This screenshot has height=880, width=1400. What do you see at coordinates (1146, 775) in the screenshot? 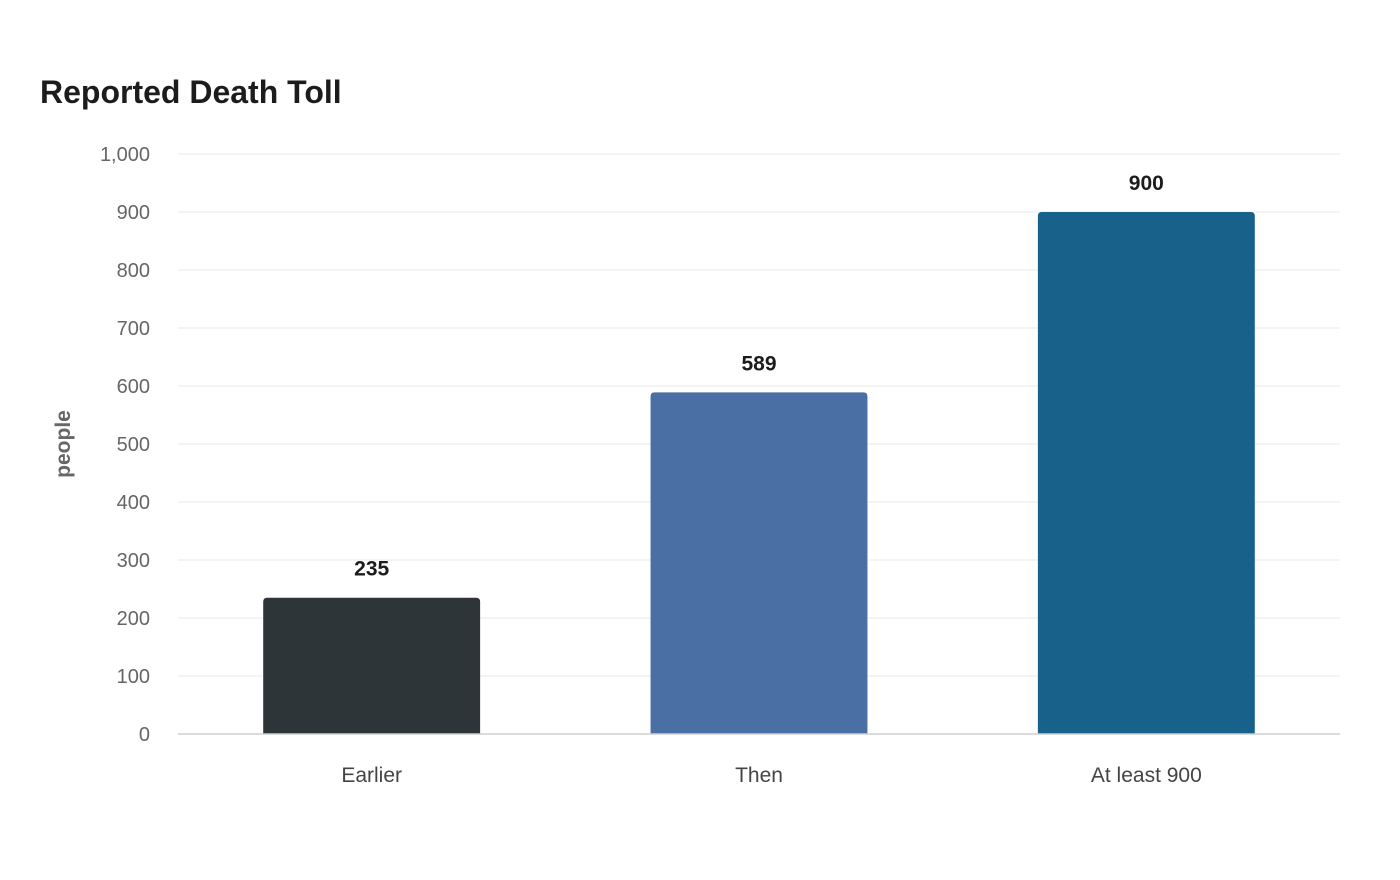
I see `x-tick-label: At least 900` at bounding box center [1146, 775].